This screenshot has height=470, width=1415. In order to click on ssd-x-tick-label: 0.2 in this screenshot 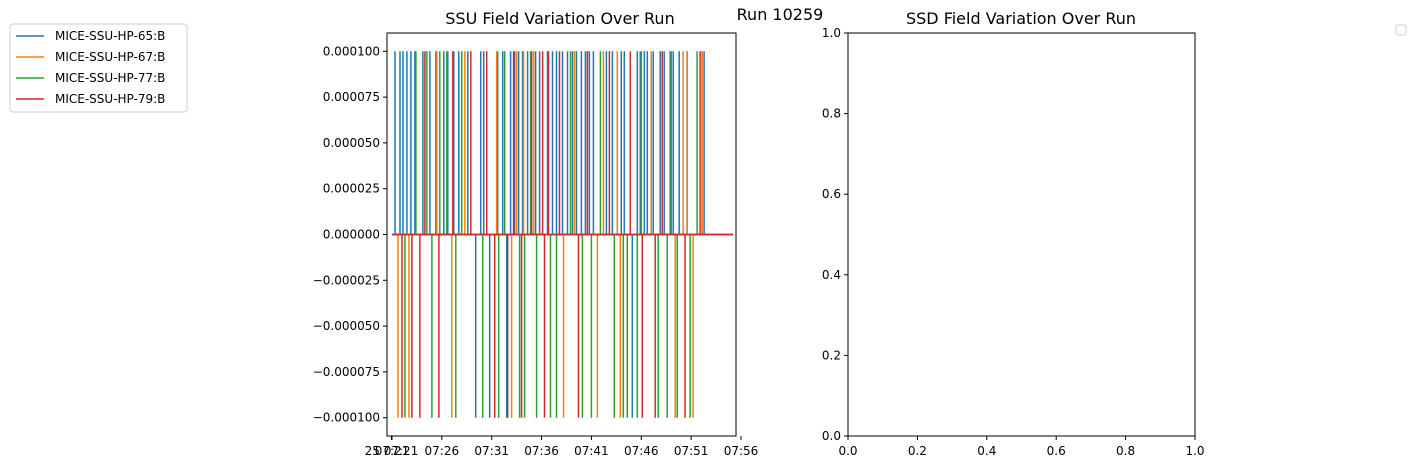, I will do `click(917, 451)`.